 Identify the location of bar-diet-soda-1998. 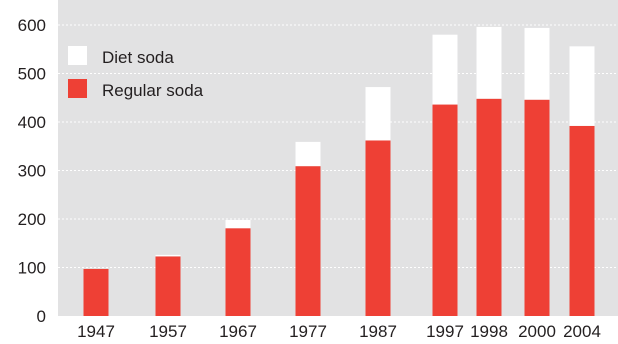
(489, 62).